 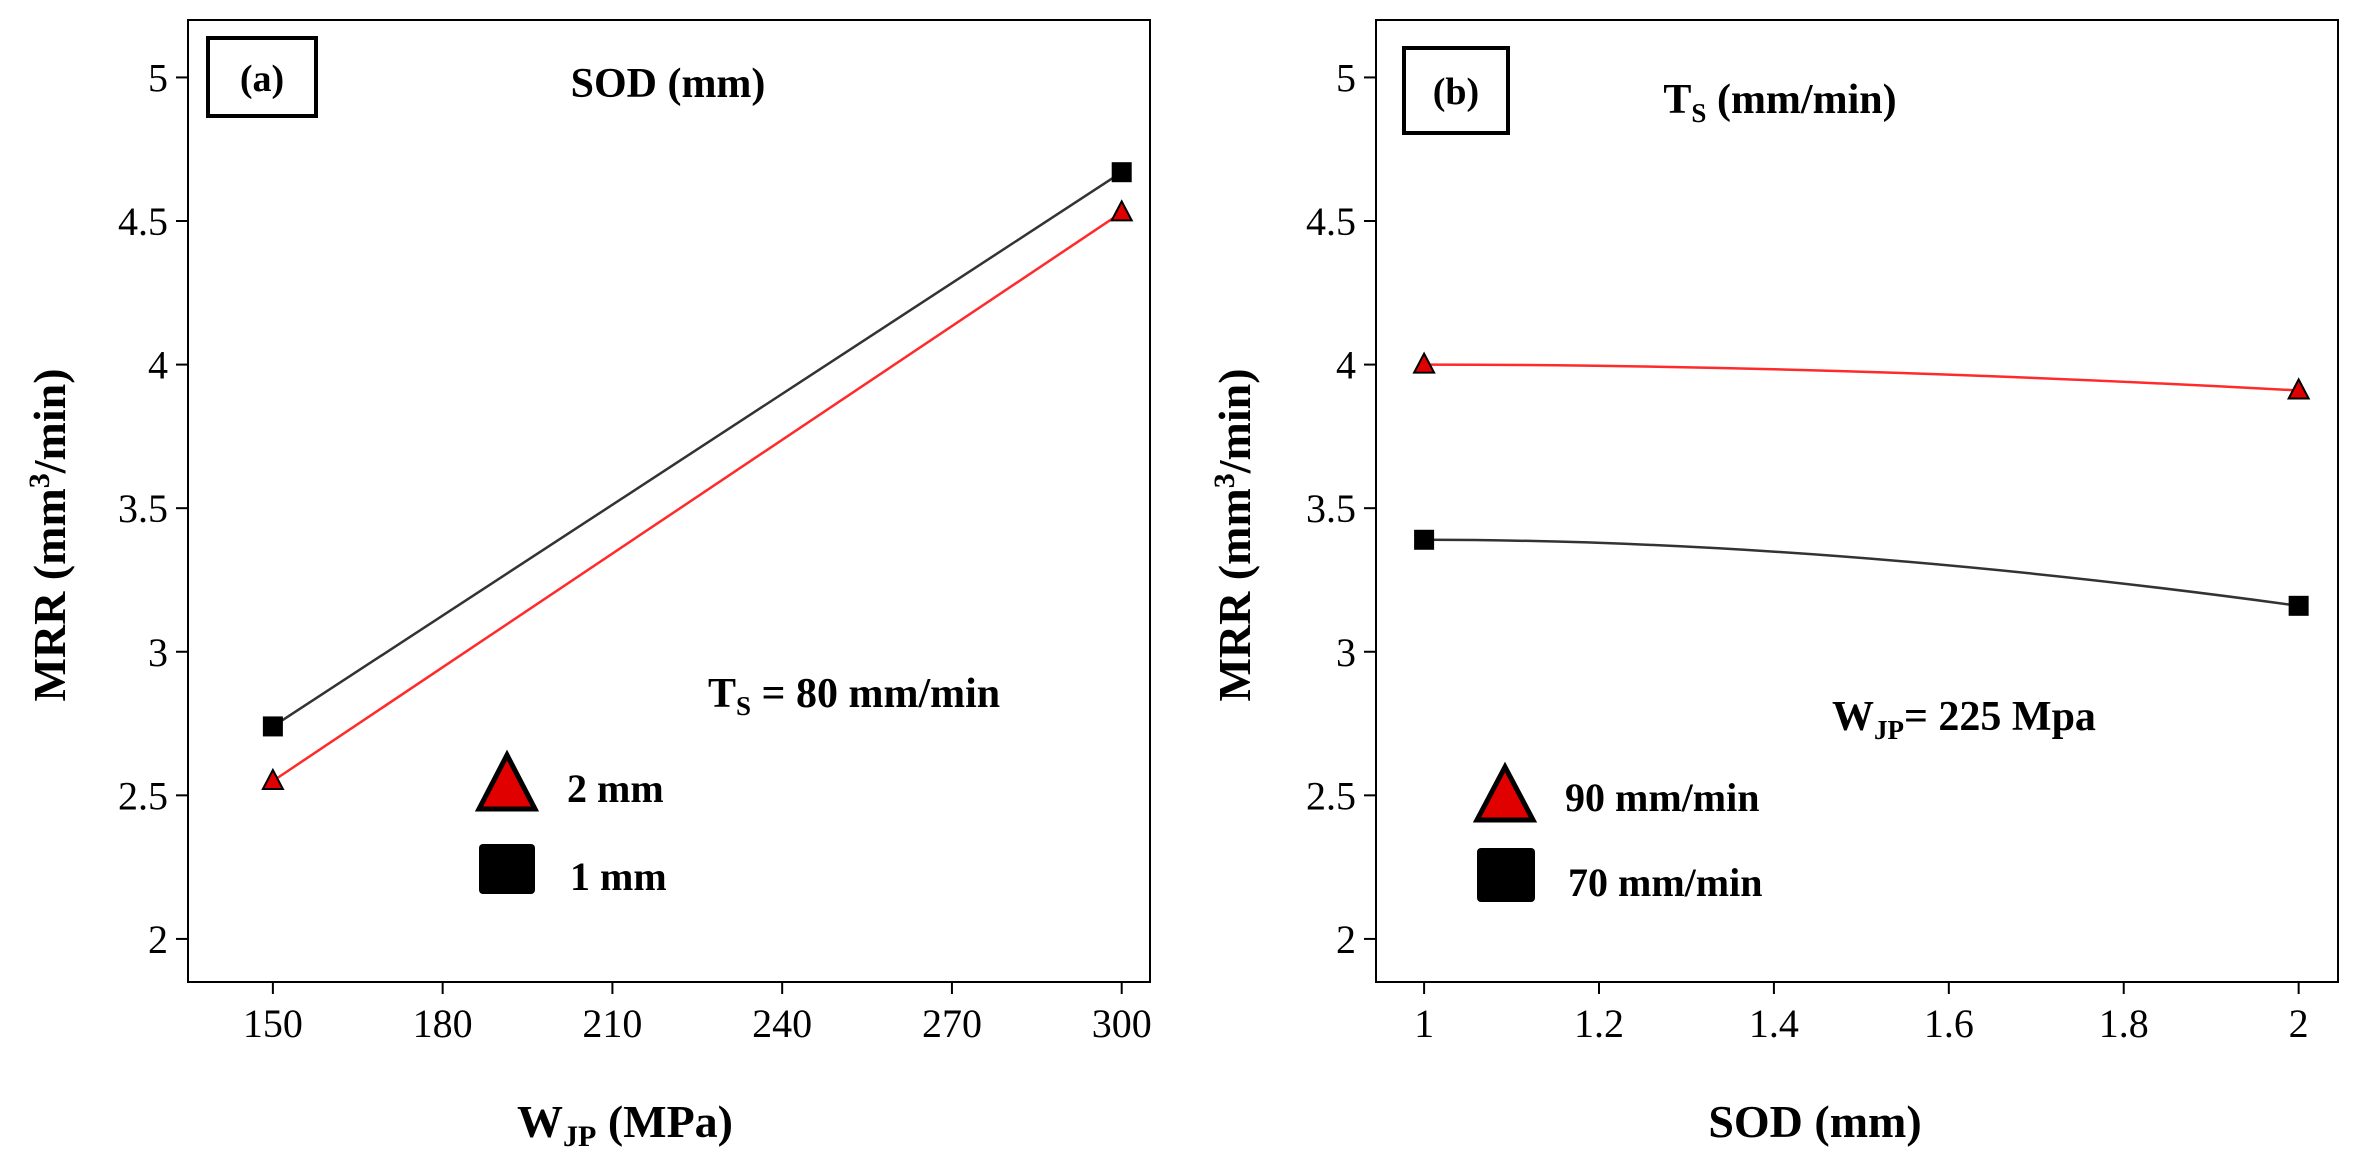 What do you see at coordinates (2124, 1023) in the screenshot?
I see `x-tick-label: 1.8` at bounding box center [2124, 1023].